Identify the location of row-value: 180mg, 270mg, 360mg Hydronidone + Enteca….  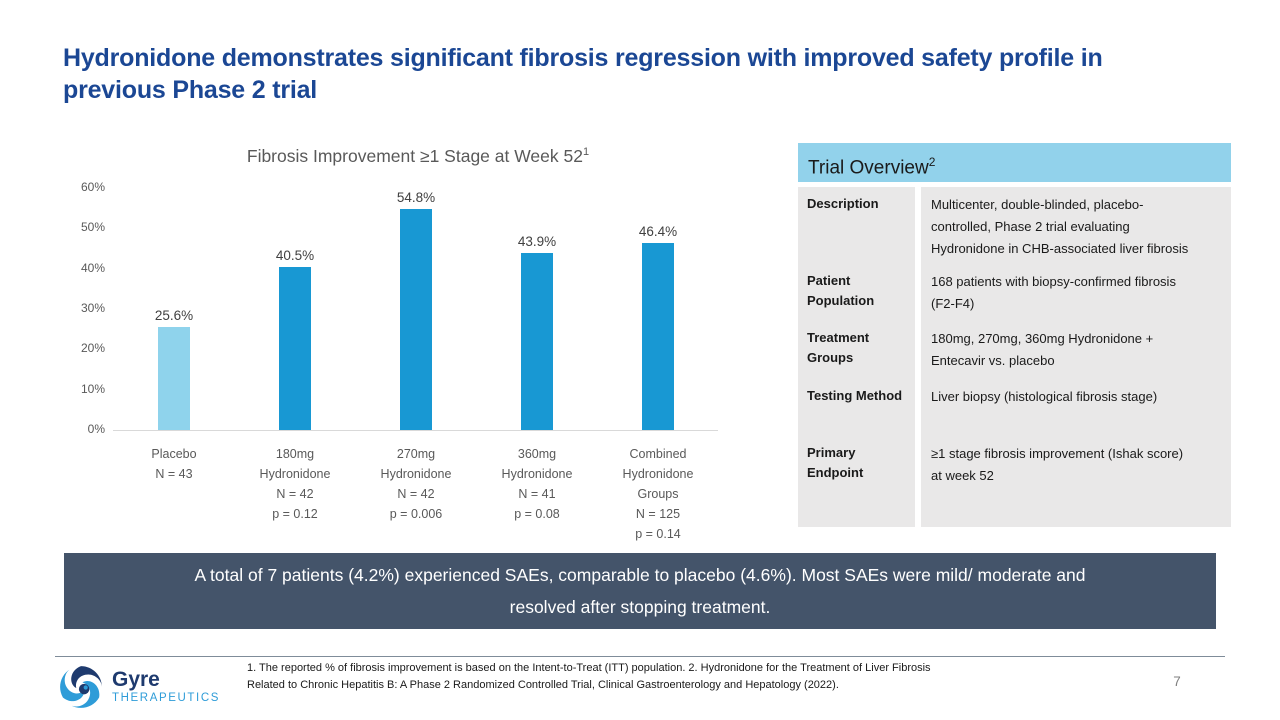
(1076, 350).